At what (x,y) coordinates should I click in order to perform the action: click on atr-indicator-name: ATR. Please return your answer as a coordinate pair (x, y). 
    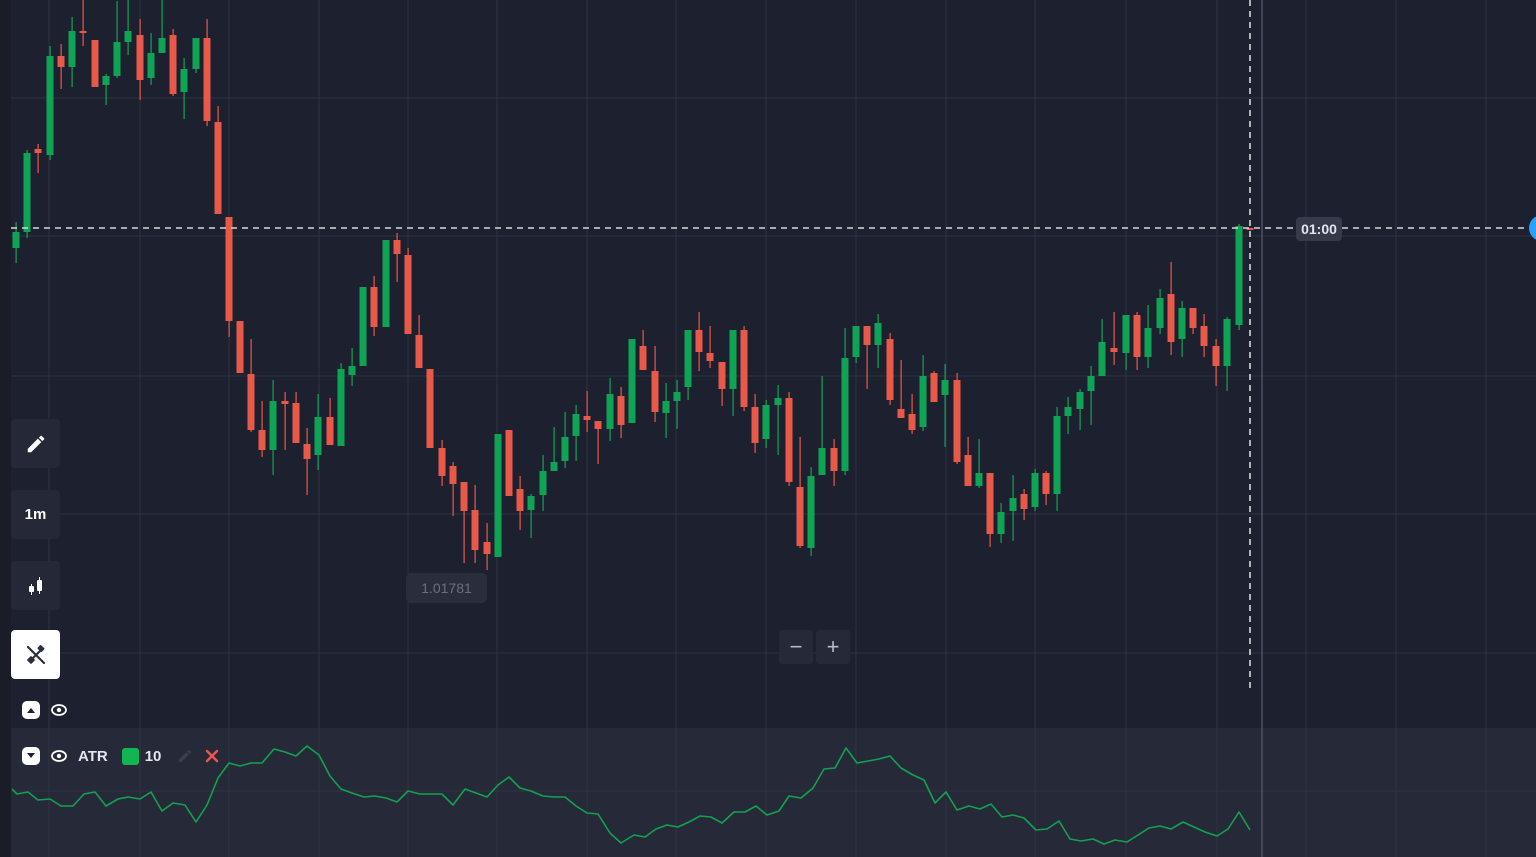
    Looking at the image, I should click on (93, 756).